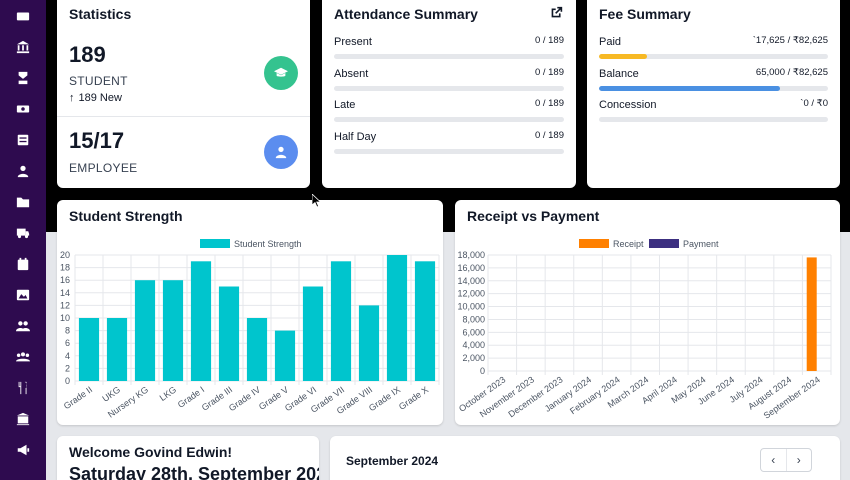  I want to click on welcome-date: Saturday 28th, September 2024, so click(194, 472).